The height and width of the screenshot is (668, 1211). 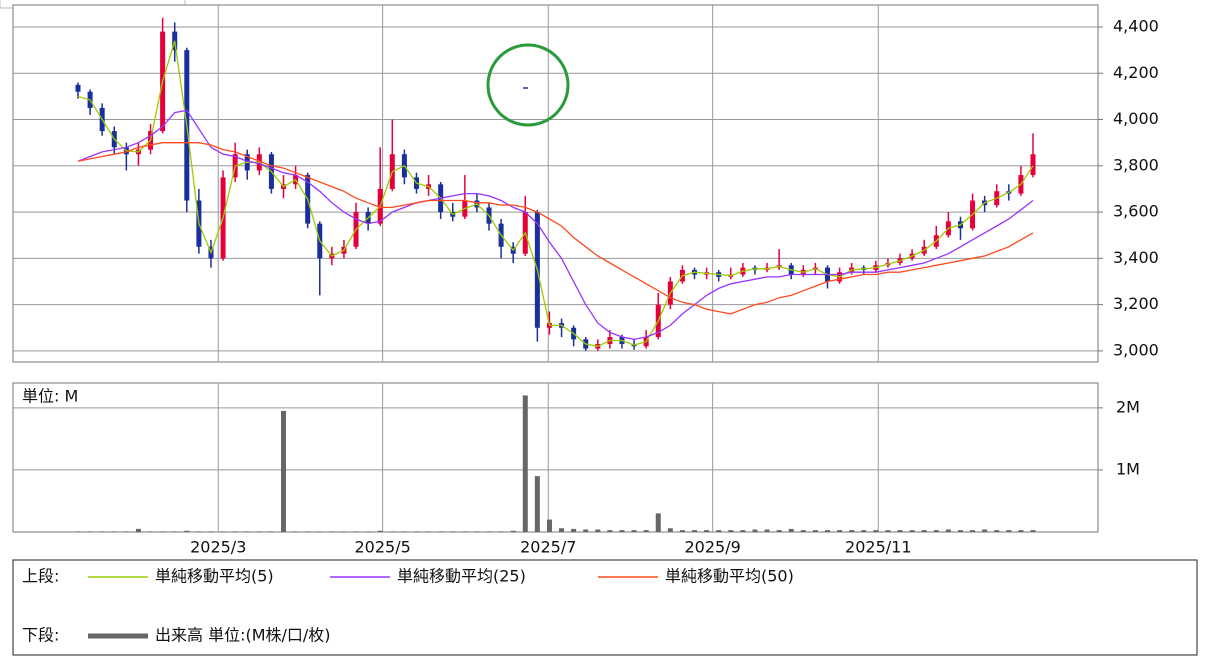 I want to click on y-tick-label: 2M, so click(x=1128, y=406).